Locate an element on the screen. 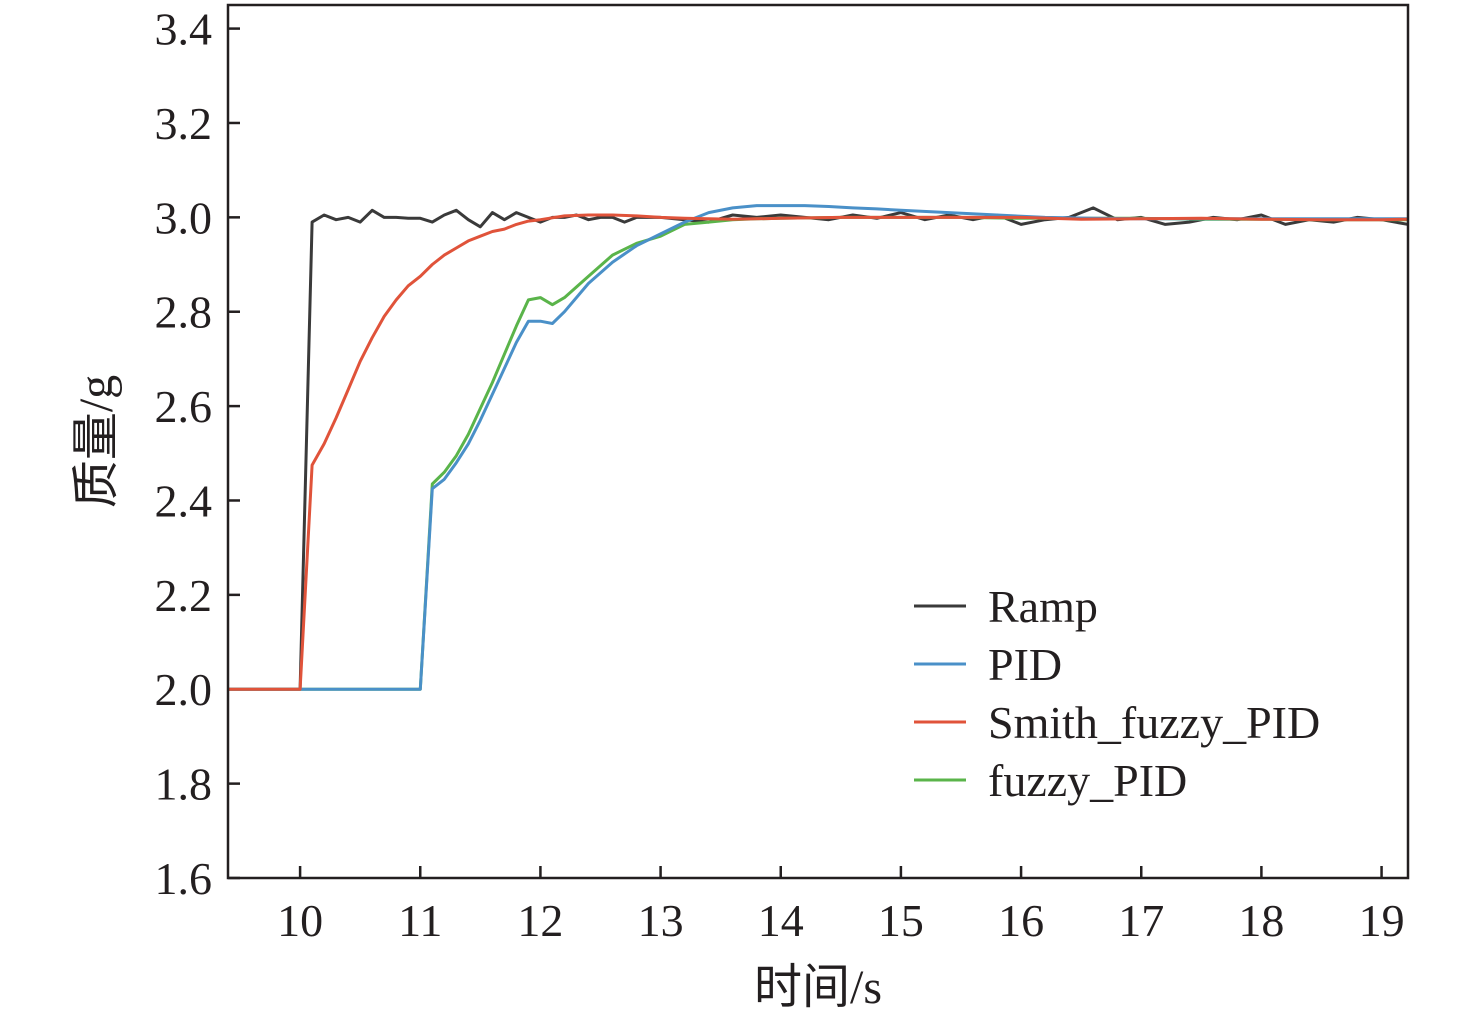 This screenshot has height=1023, width=1476. legend-label: PID is located at coordinates (1025, 664).